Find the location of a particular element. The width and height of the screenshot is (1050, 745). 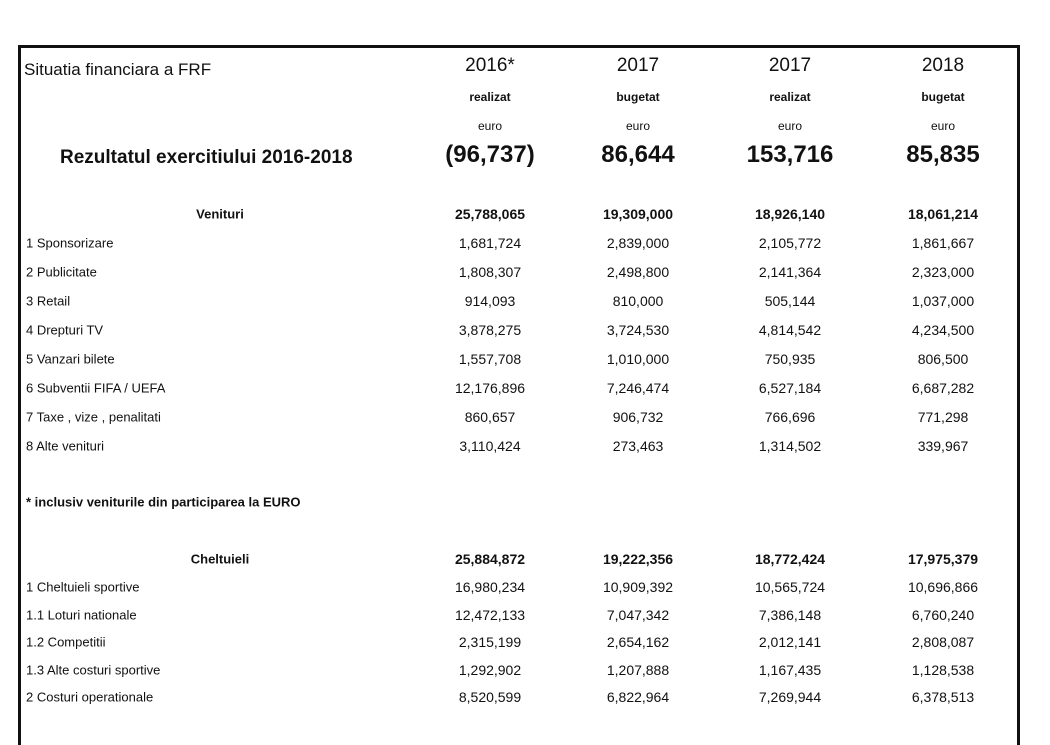

row-value: 8,520,599 is located at coordinates (490, 697).